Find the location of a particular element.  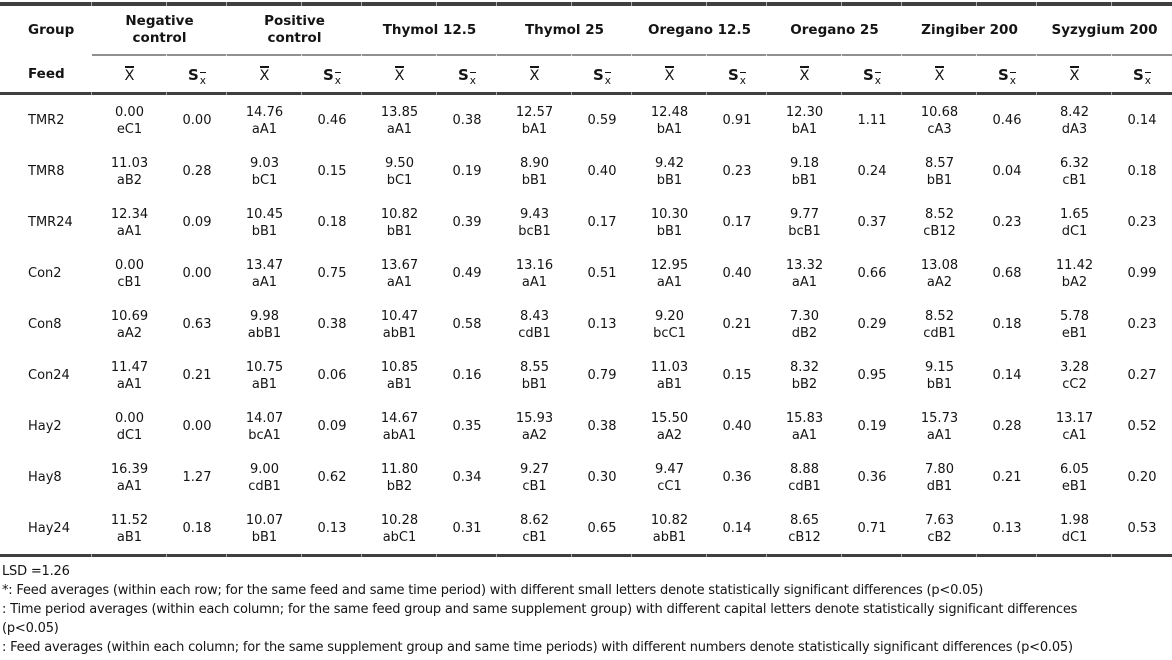

mean-value: 8.65 is located at coordinates (804, 520).